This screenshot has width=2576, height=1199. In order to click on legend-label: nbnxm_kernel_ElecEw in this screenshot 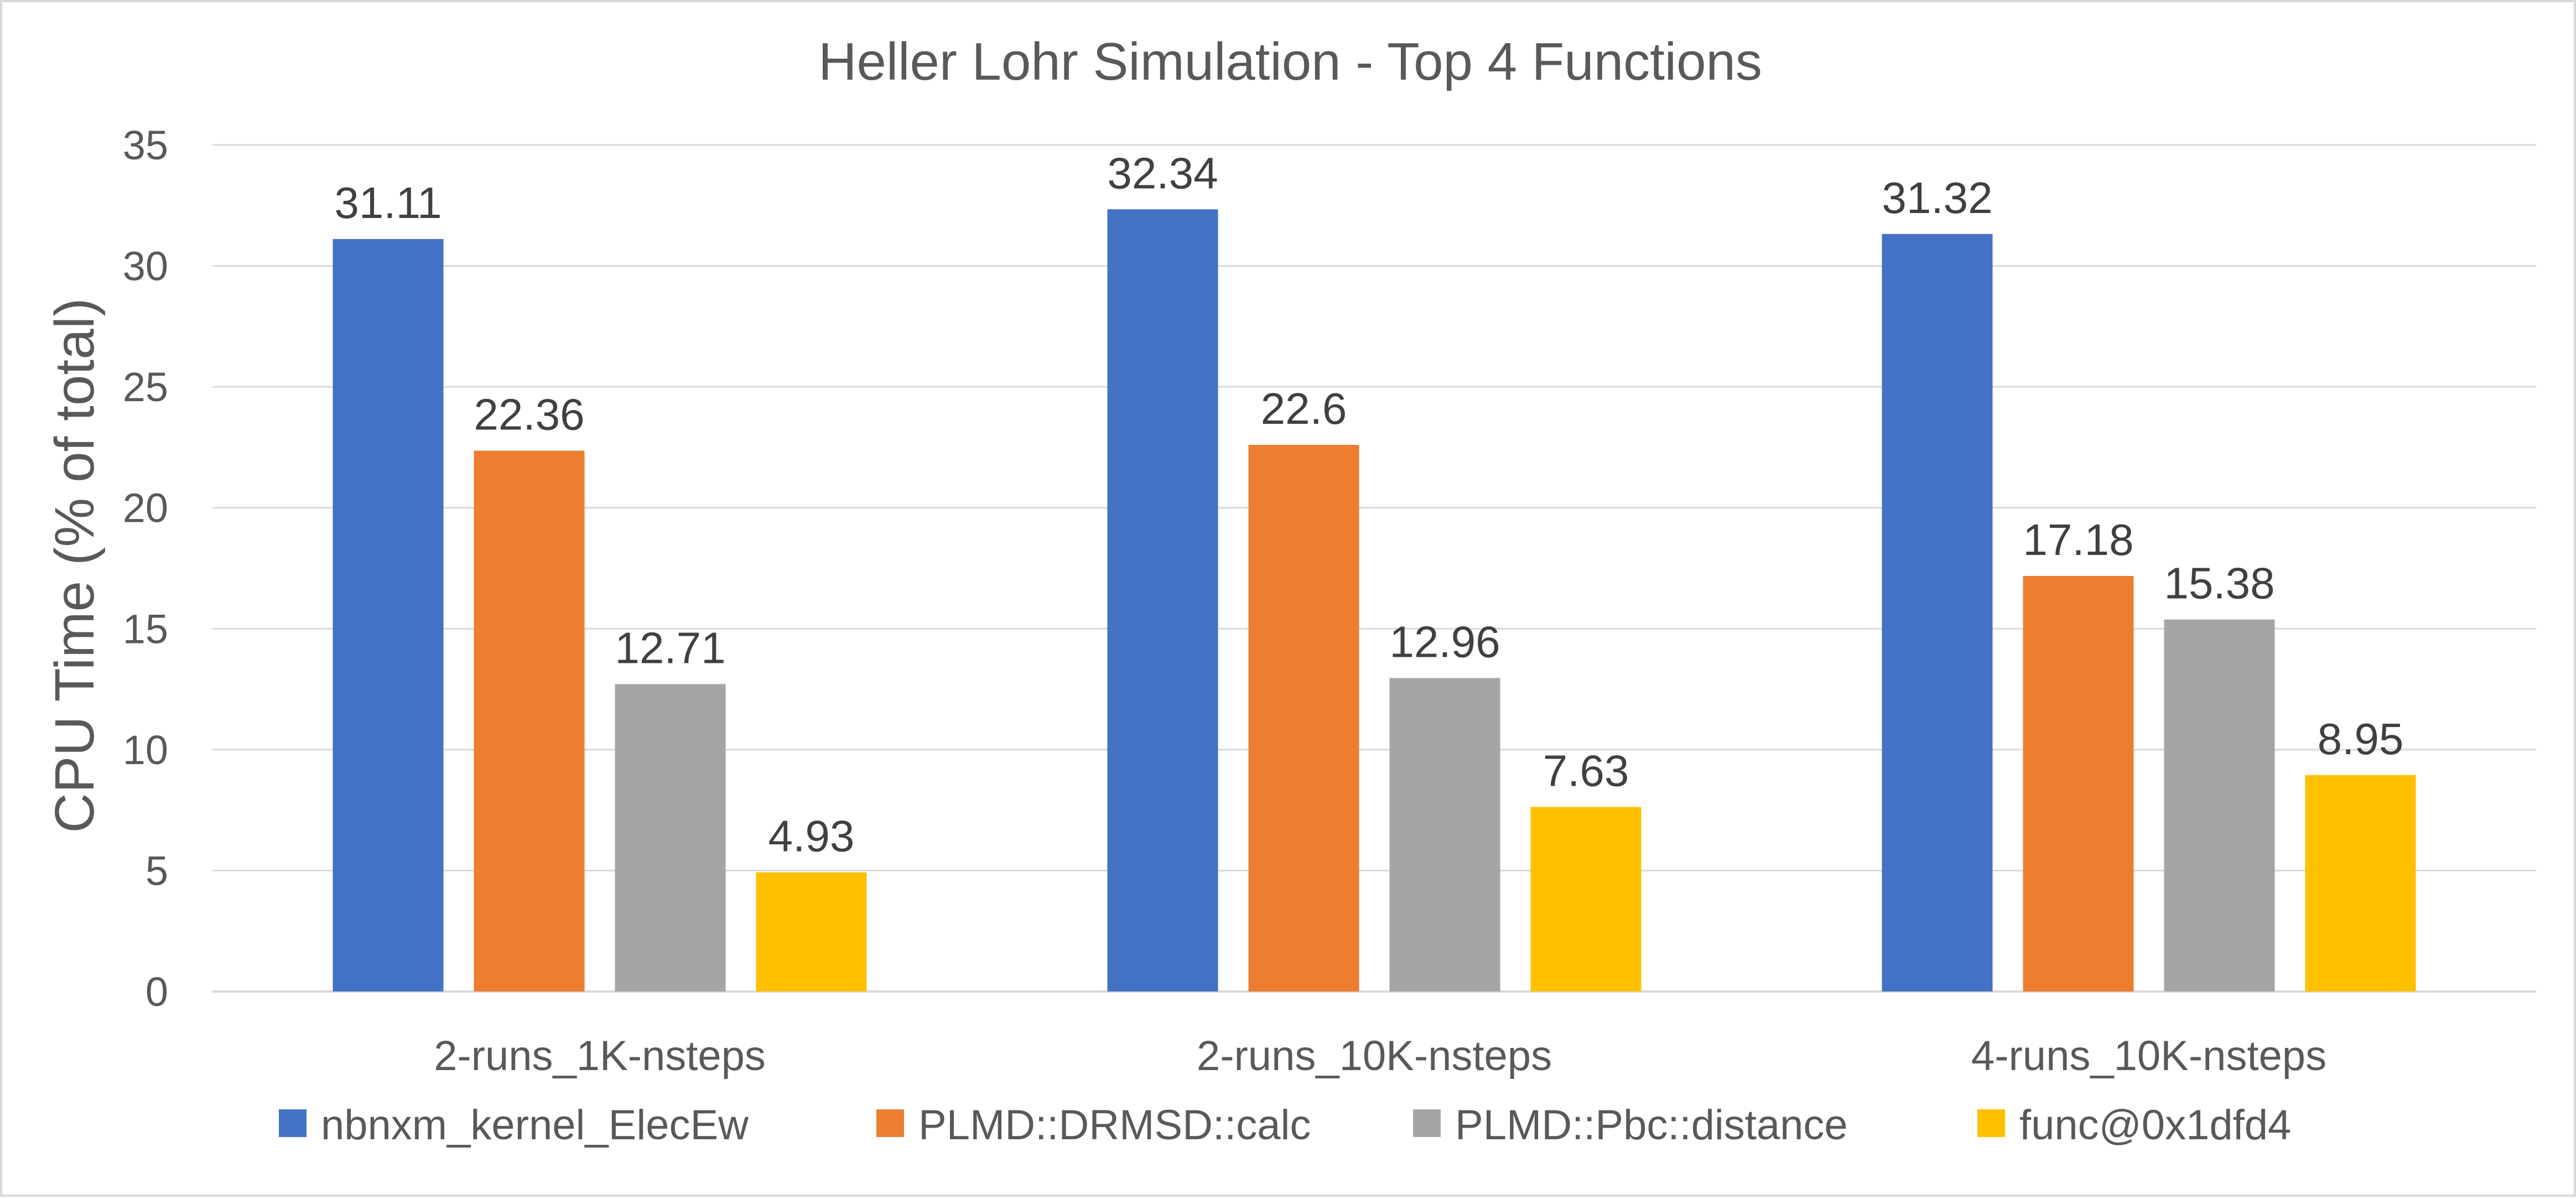, I will do `click(535, 1125)`.